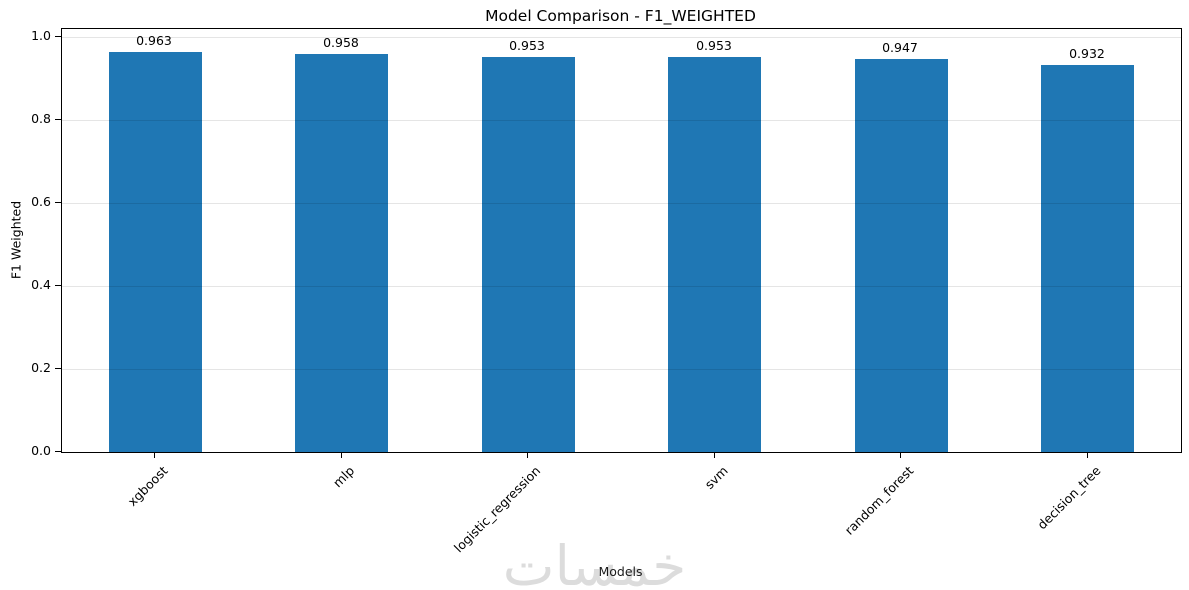  I want to click on bar-xgboost, so click(155, 252).